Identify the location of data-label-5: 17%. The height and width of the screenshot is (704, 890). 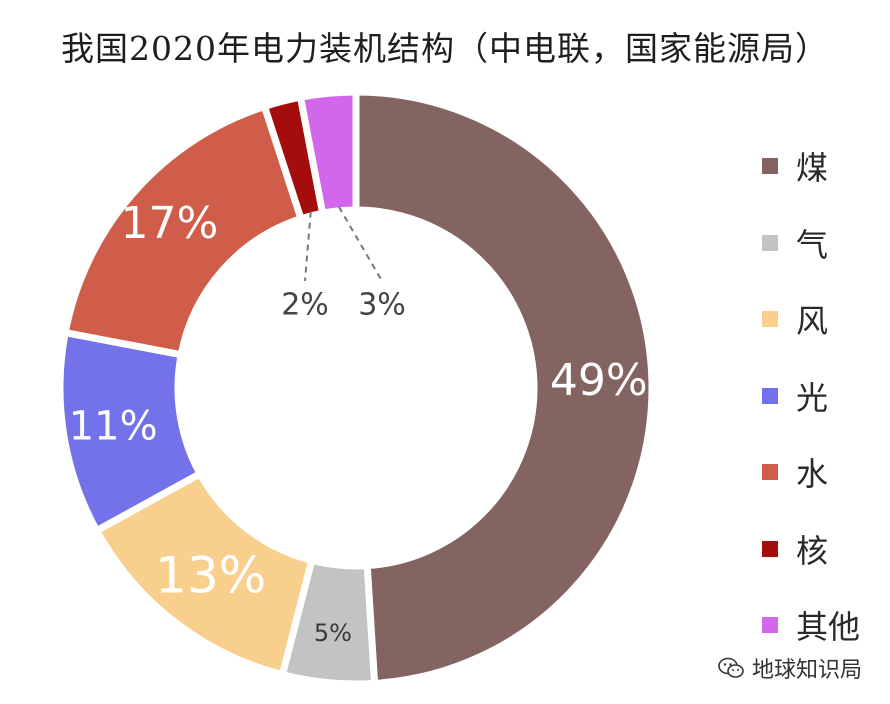
(169, 223).